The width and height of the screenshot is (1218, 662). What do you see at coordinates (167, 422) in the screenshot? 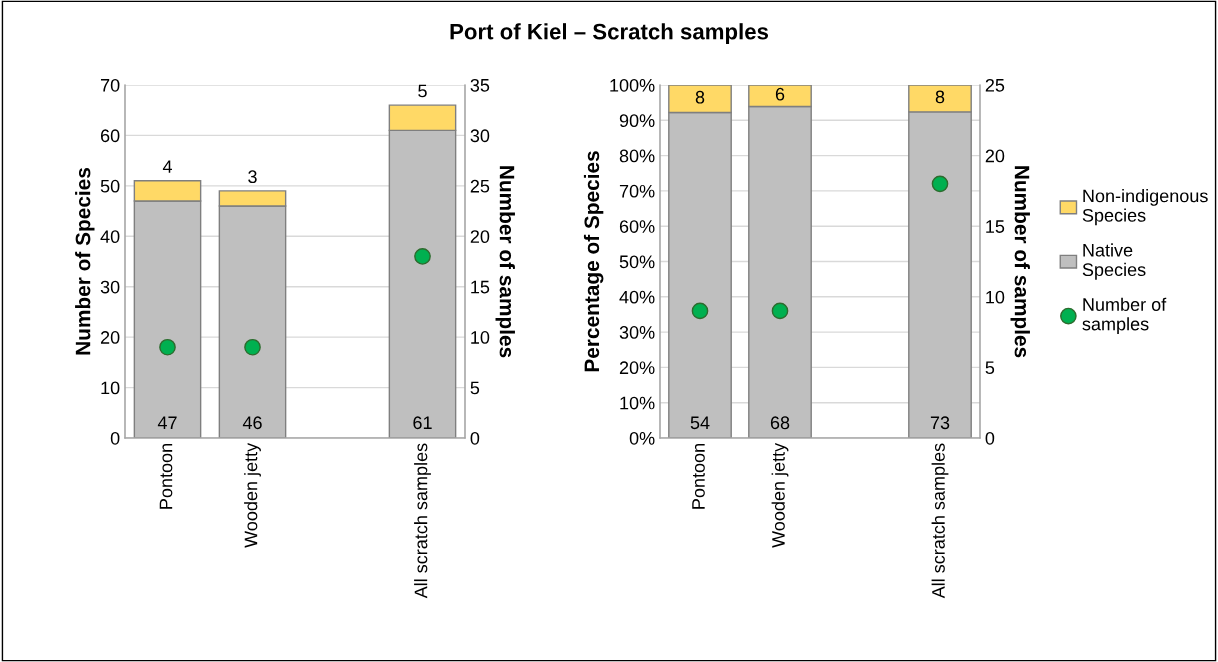
I see `data-label: 47` at bounding box center [167, 422].